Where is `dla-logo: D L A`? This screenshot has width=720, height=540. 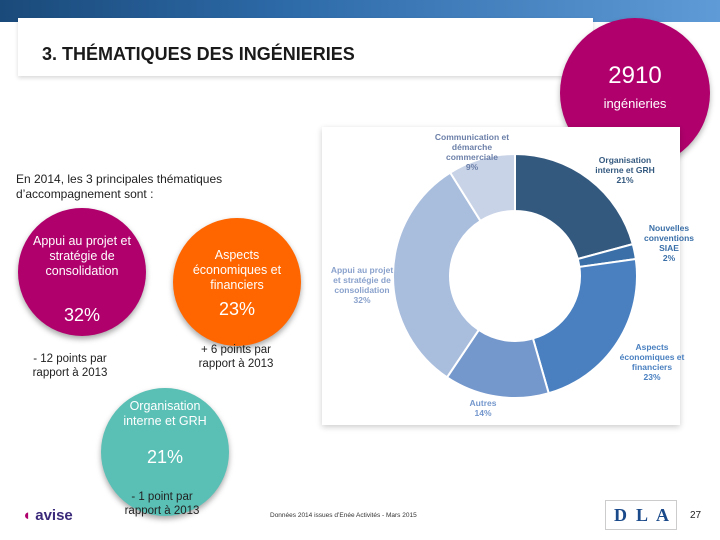
dla-logo: D L A is located at coordinates (641, 515).